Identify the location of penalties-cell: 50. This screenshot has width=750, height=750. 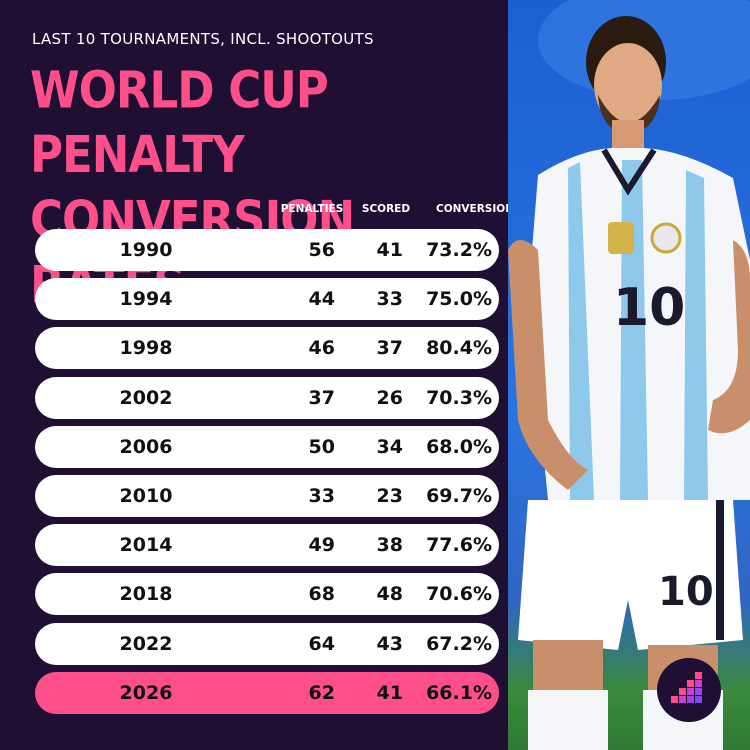
(321, 447).